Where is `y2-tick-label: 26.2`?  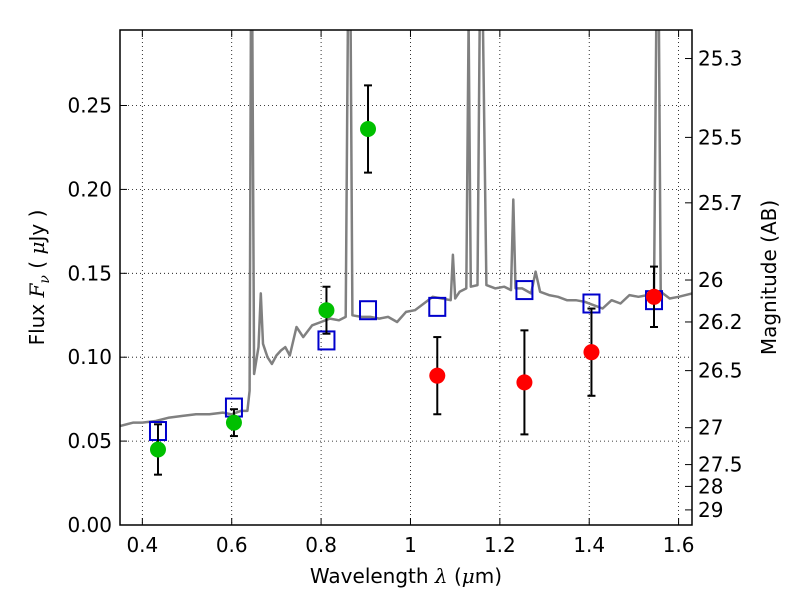
y2-tick-label: 26.2 is located at coordinates (720, 322).